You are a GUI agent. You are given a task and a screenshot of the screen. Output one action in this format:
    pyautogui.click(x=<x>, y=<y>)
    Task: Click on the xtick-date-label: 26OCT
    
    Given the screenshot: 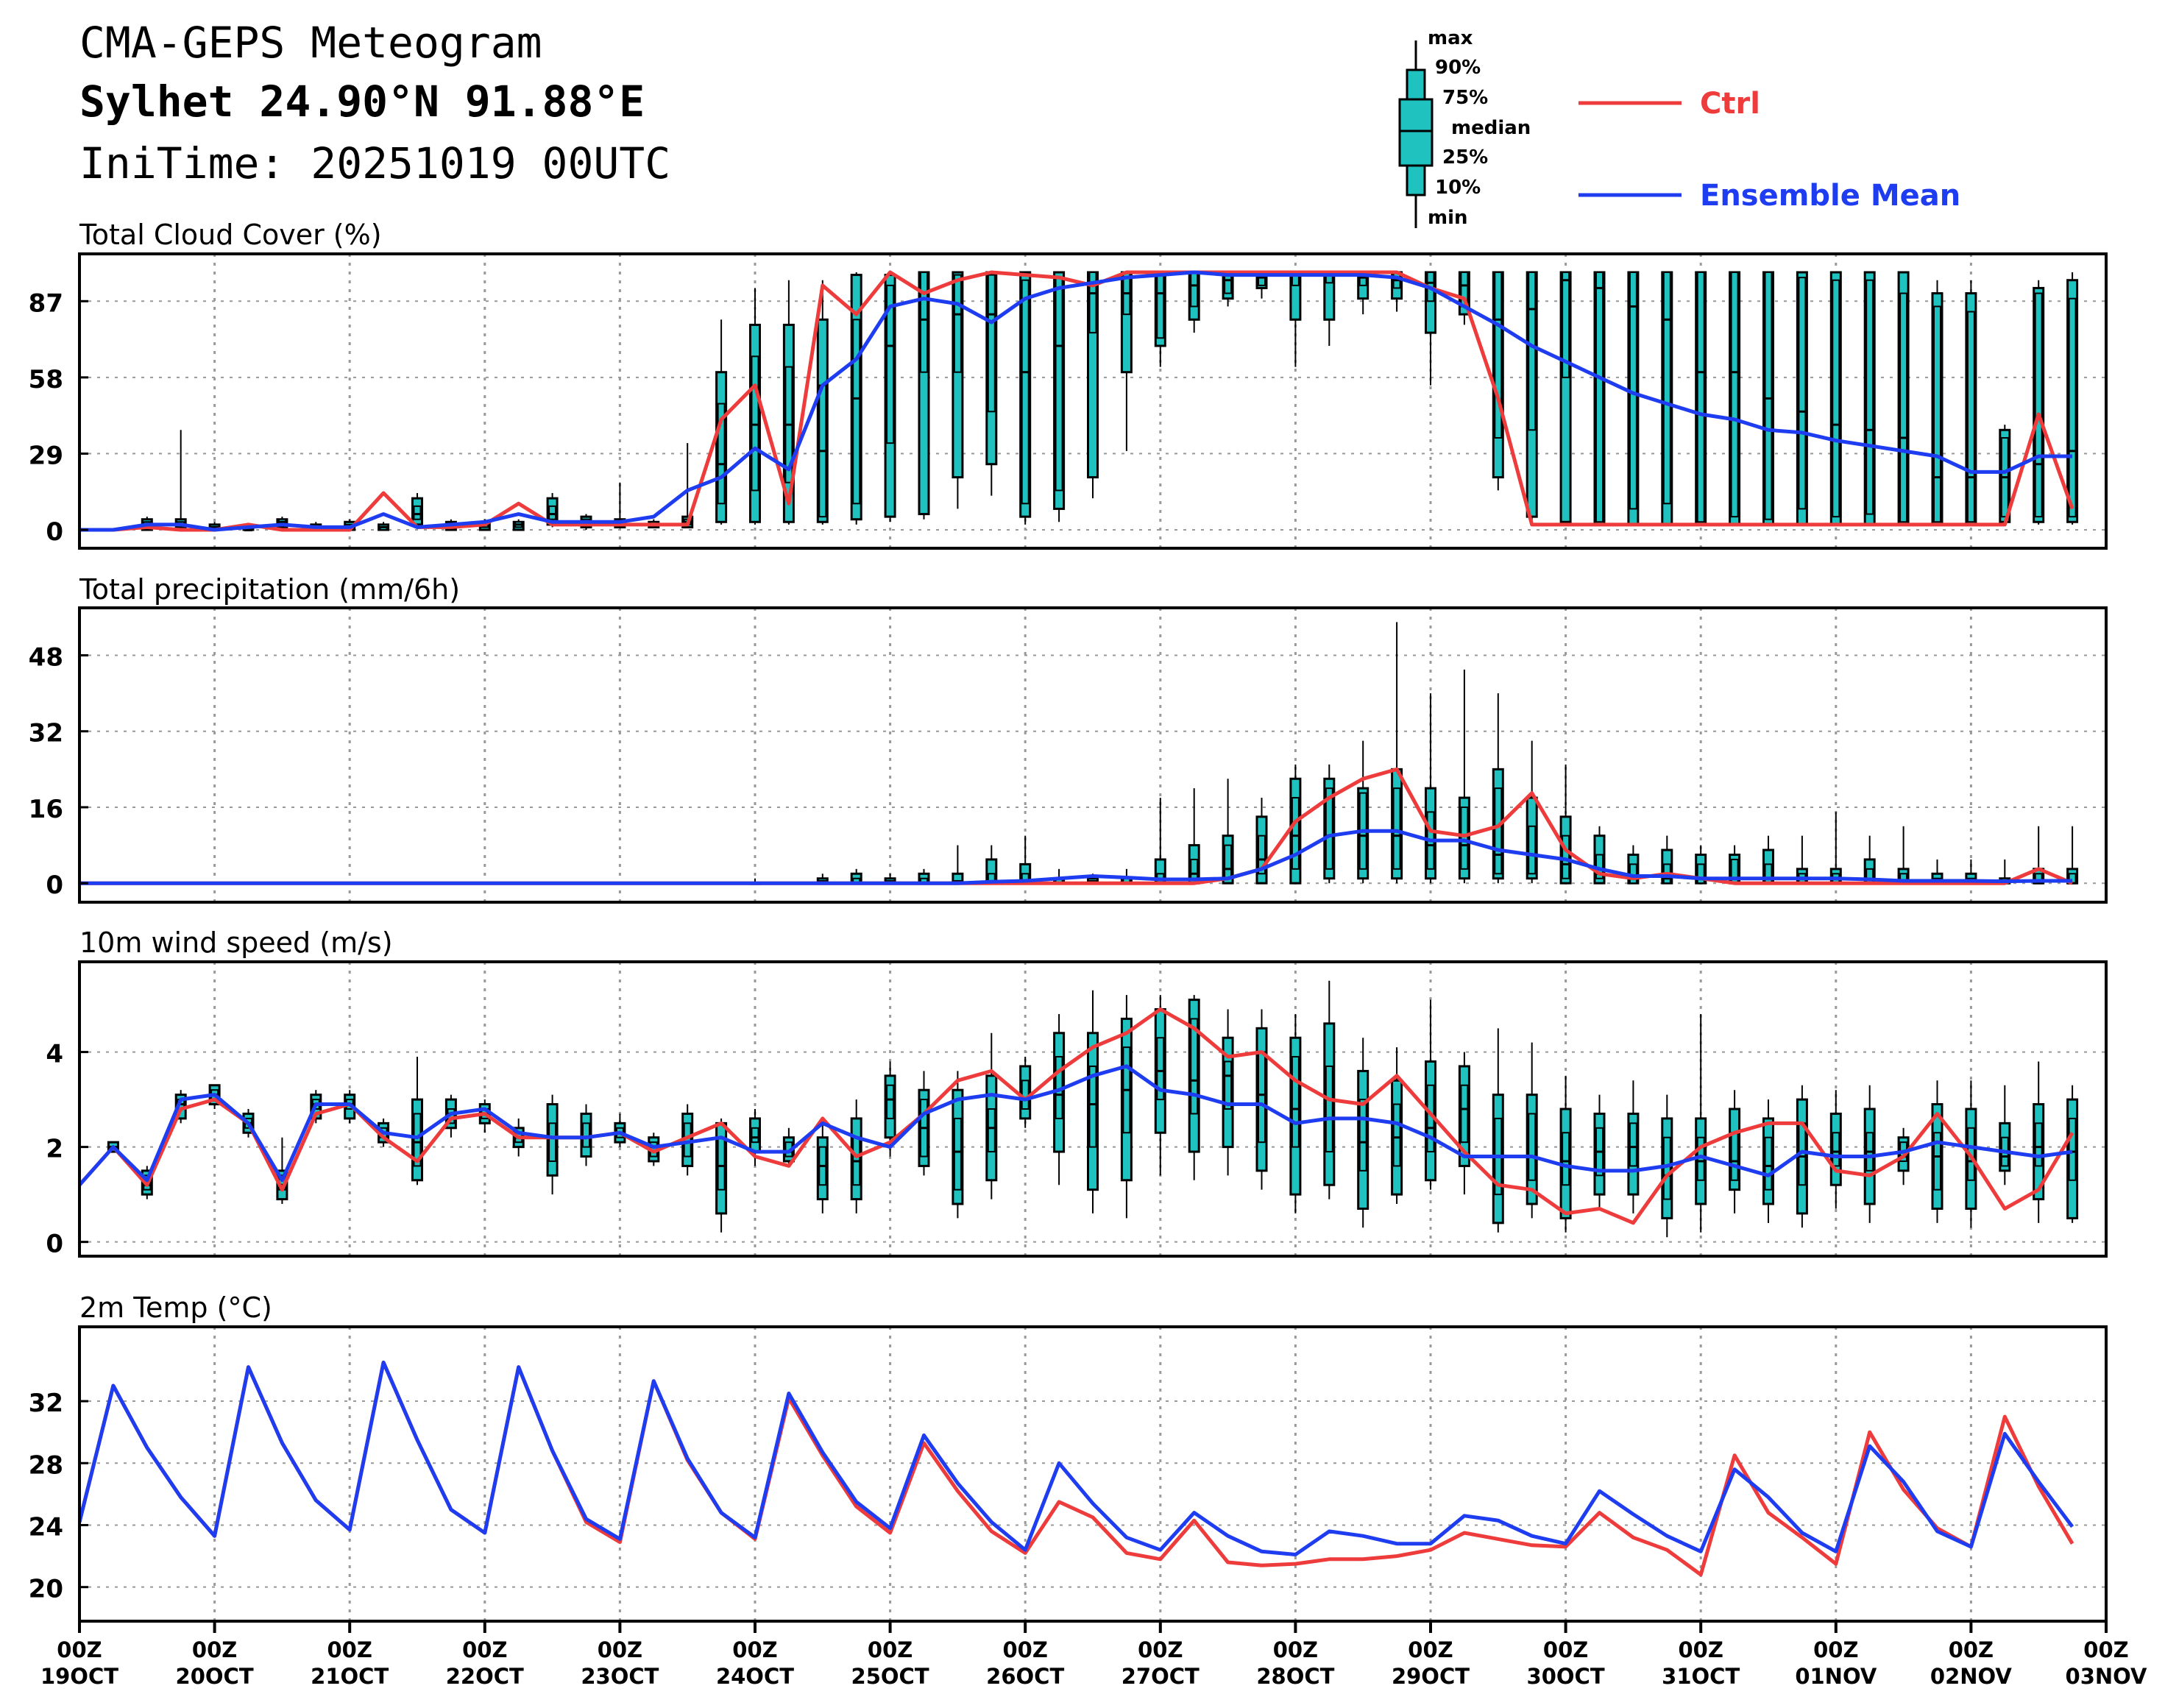 What is the action you would take?
    pyautogui.click(x=1025, y=1676)
    